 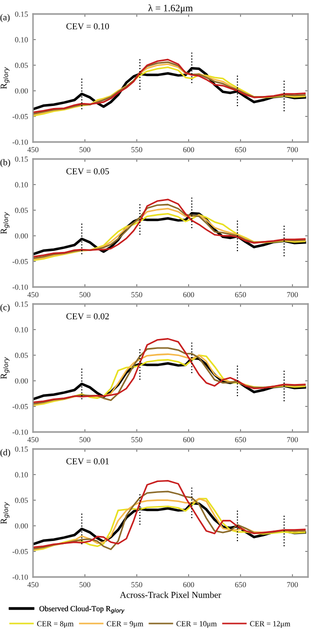 What do you see at coordinates (5, 18) in the screenshot?
I see `text: (a)` at bounding box center [5, 18].